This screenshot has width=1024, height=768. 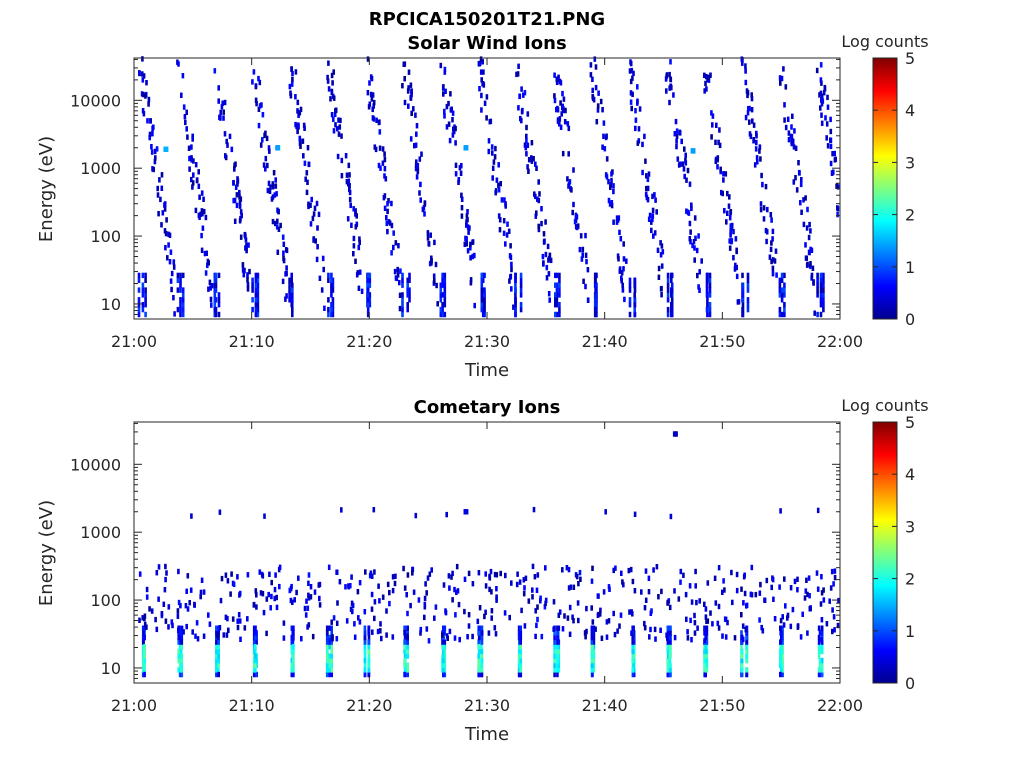 What do you see at coordinates (486, 734) in the screenshot?
I see `x-axis-label-cometary: Time` at bounding box center [486, 734].